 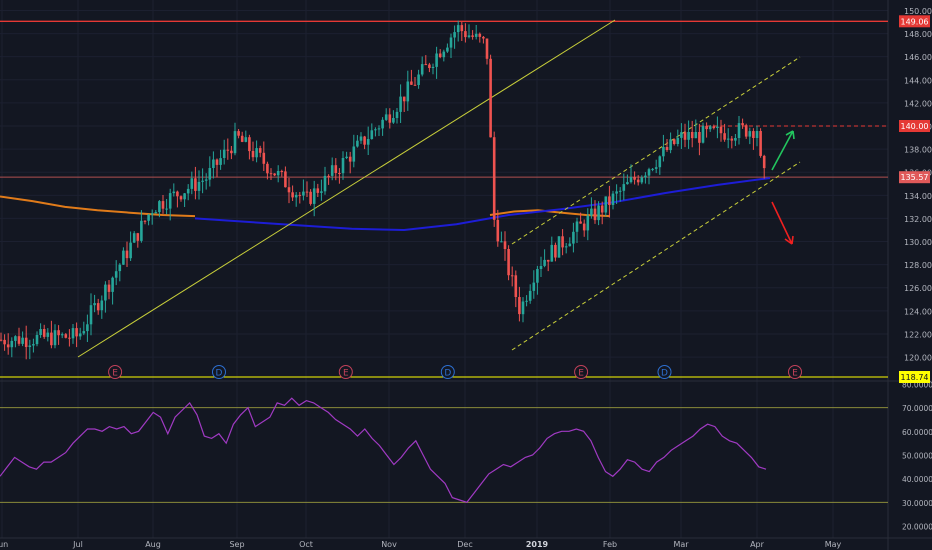 What do you see at coordinates (98, 206) in the screenshot?
I see `orange-moving-average` at bounding box center [98, 206].